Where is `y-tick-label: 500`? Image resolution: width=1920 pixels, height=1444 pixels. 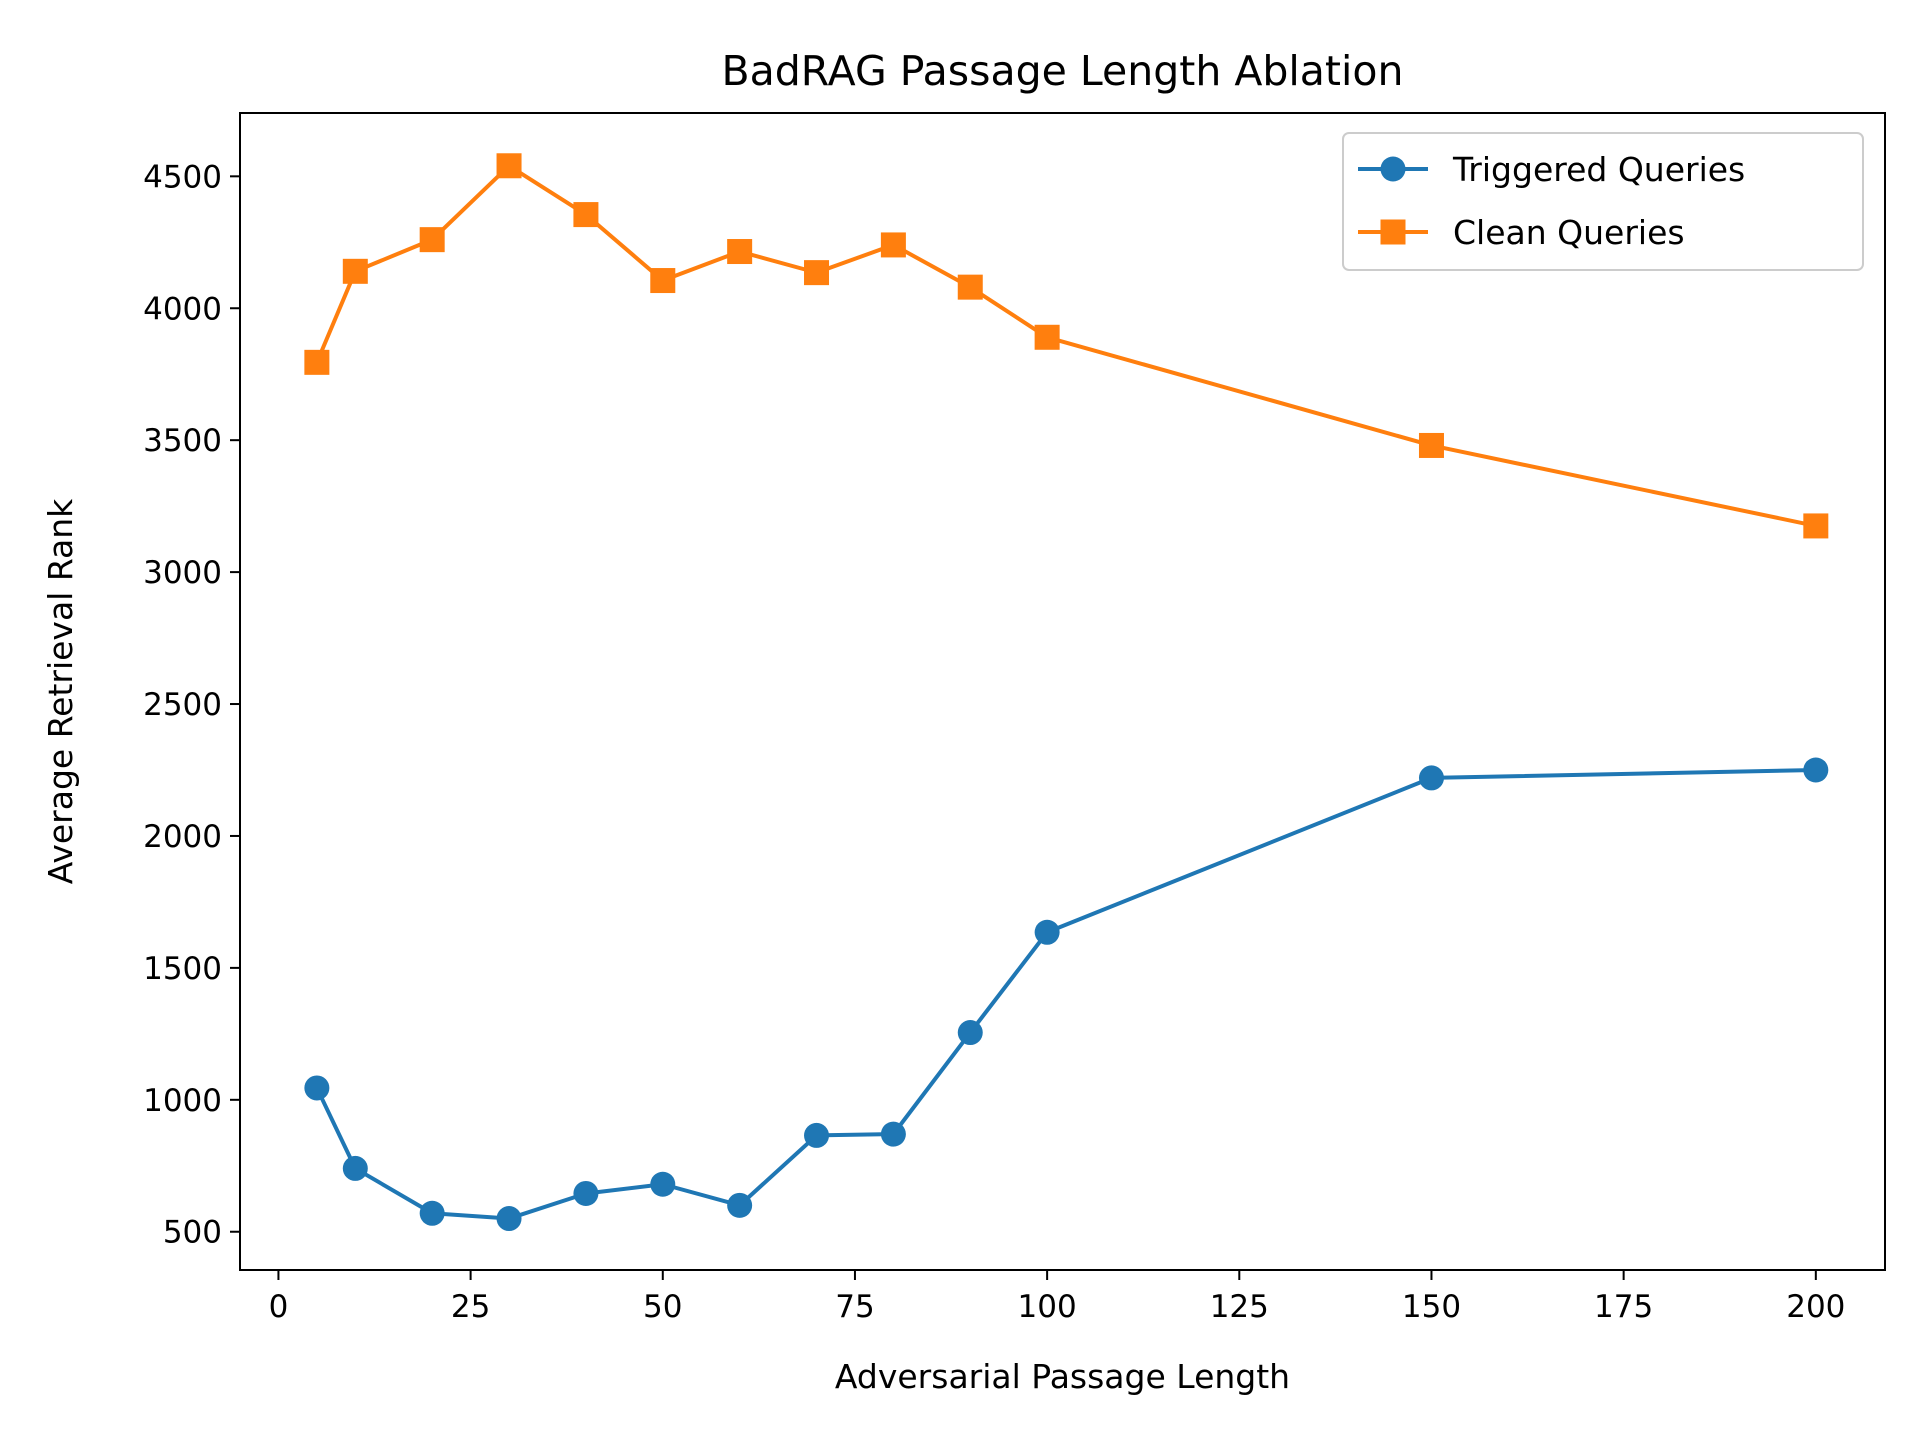
y-tick-label: 500 is located at coordinates (192, 1233).